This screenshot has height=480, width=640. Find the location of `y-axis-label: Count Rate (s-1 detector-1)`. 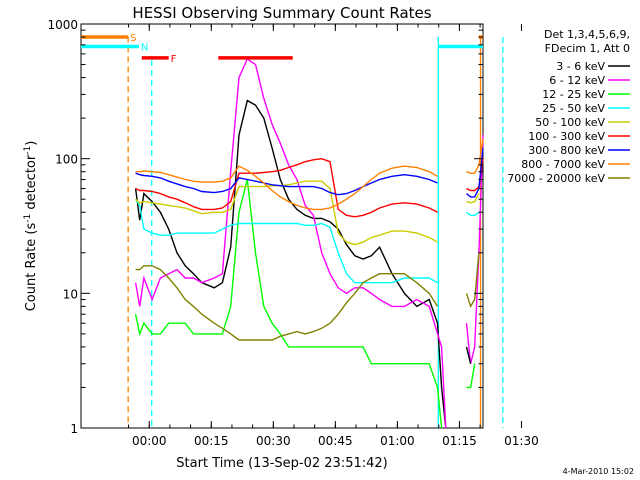

y-axis-label: Count Rate (s-1 detector-1) is located at coordinates (31, 226).